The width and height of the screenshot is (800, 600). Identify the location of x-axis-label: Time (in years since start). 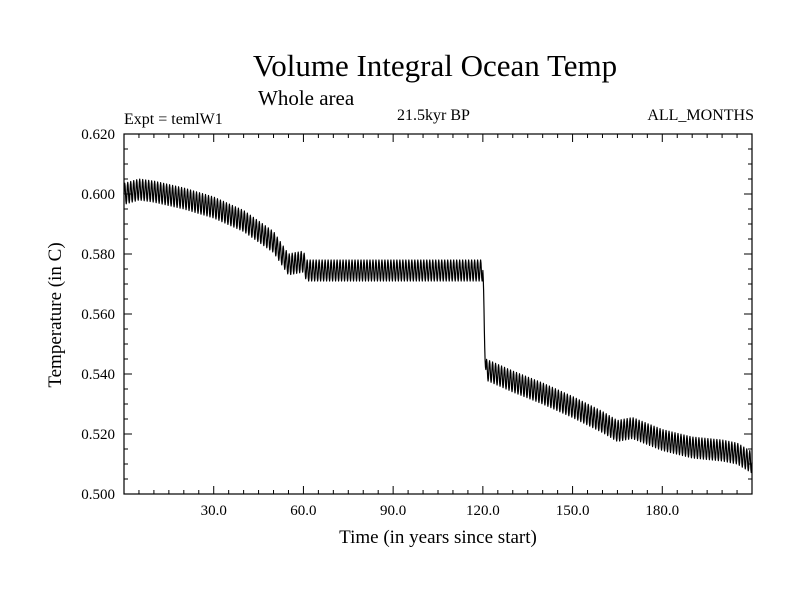
(438, 537).